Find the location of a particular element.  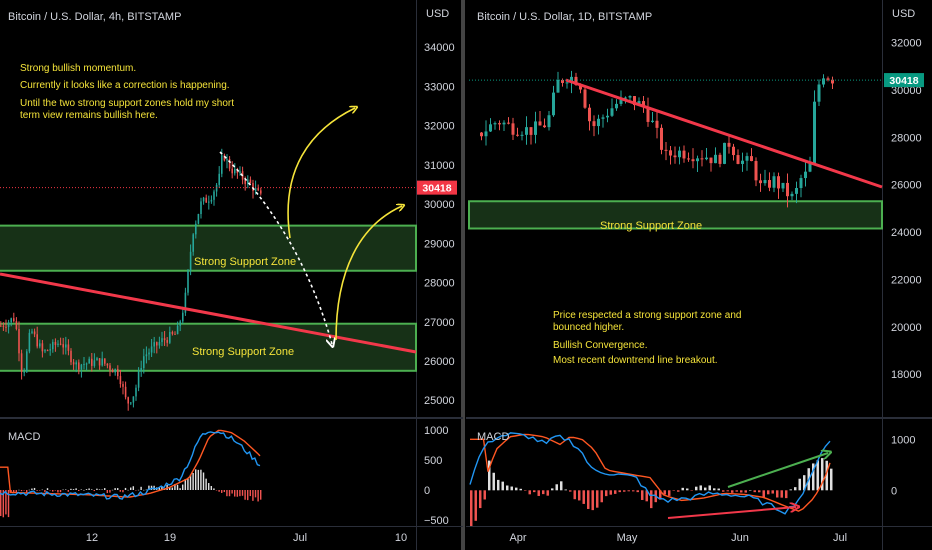

left-macd-axis: 1000 500 0 −500 is located at coordinates (436, 476).